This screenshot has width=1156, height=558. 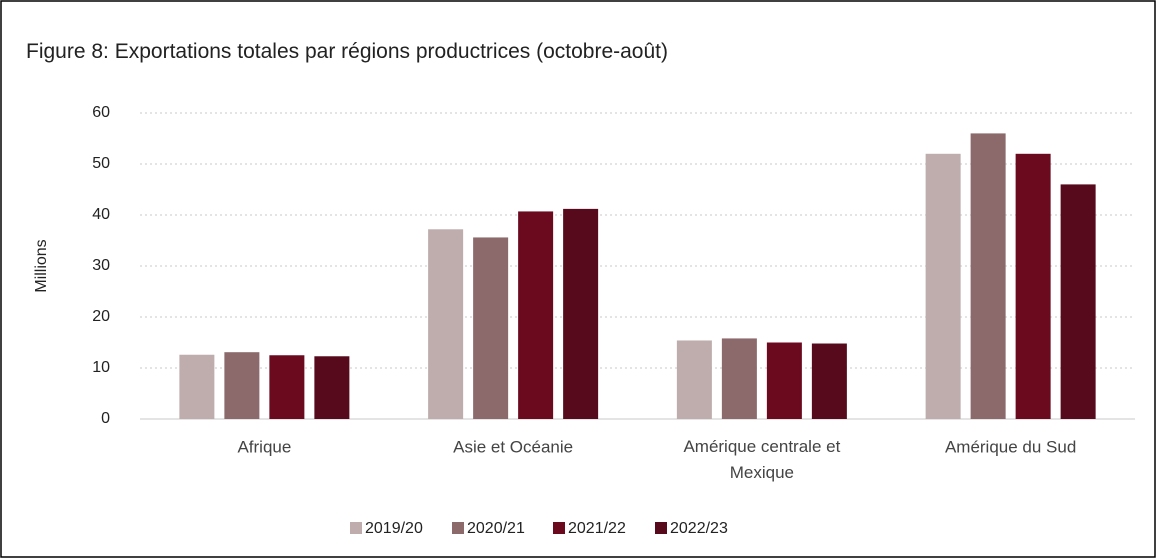 I want to click on y-tick-label: 30, so click(x=101, y=265).